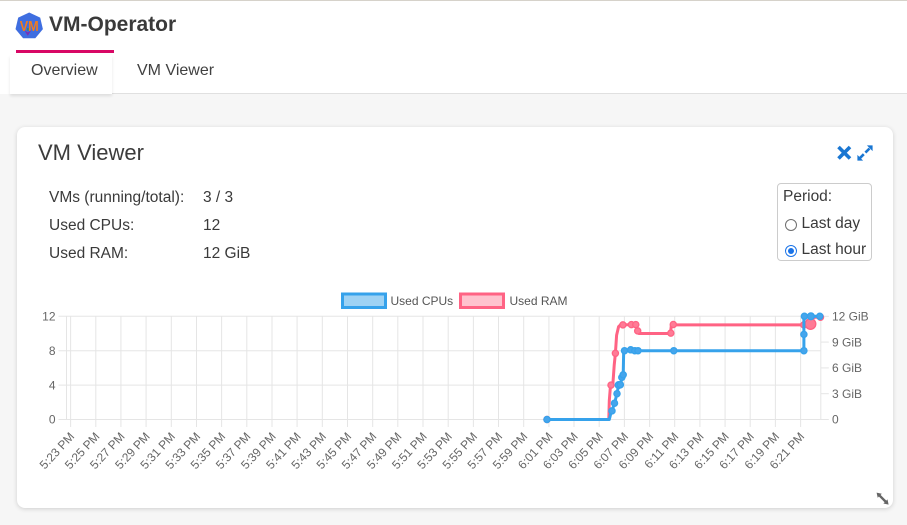 The height and width of the screenshot is (525, 907). Describe the element at coordinates (52, 351) in the screenshot. I see `svg-text: 8` at that location.